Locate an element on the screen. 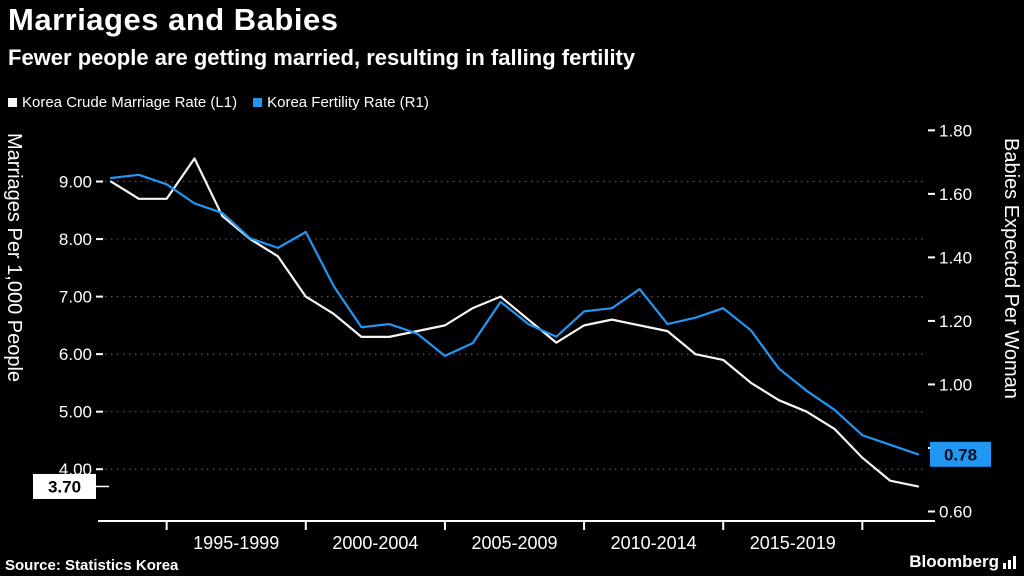 The image size is (1024, 576). bloomberg-chart-icon is located at coordinates (1009, 562).